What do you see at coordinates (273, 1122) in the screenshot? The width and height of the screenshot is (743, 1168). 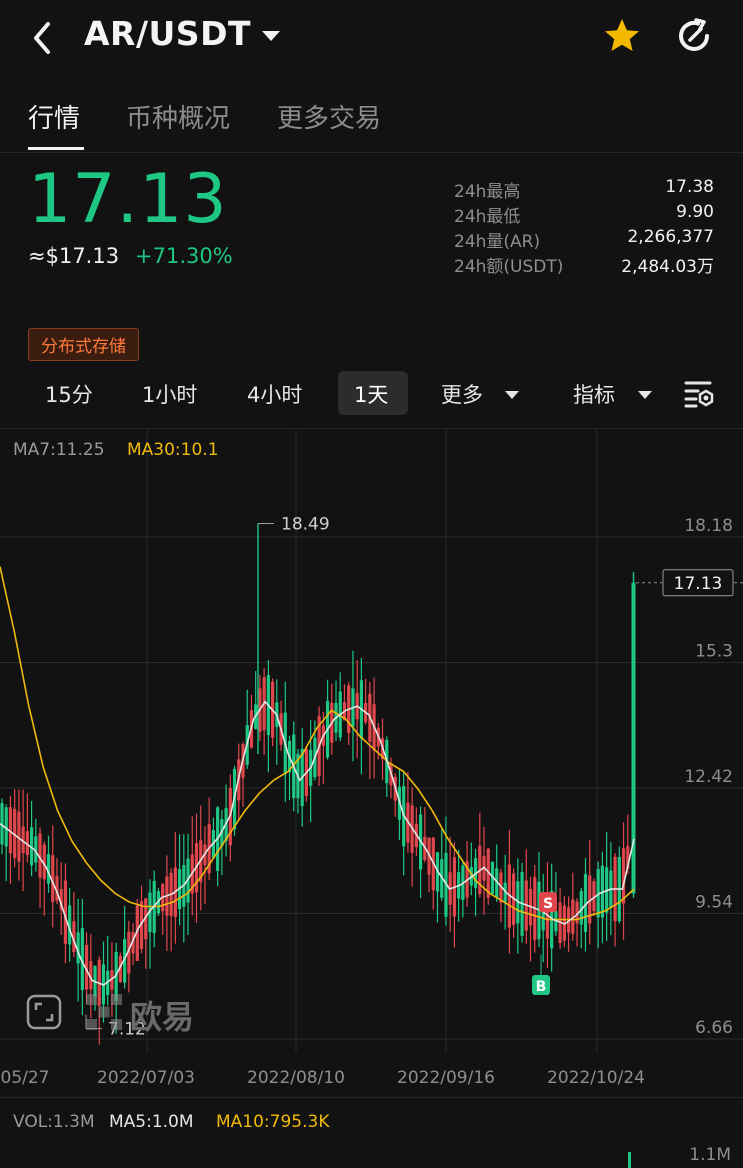 I see `volume-ma10-legend: MA10:795.3K` at bounding box center [273, 1122].